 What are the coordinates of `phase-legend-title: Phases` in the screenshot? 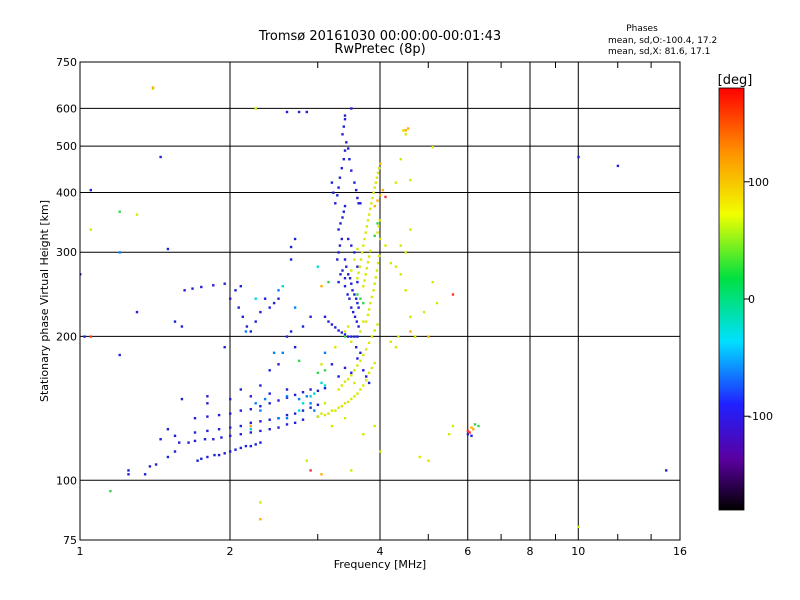 It's located at (642, 29).